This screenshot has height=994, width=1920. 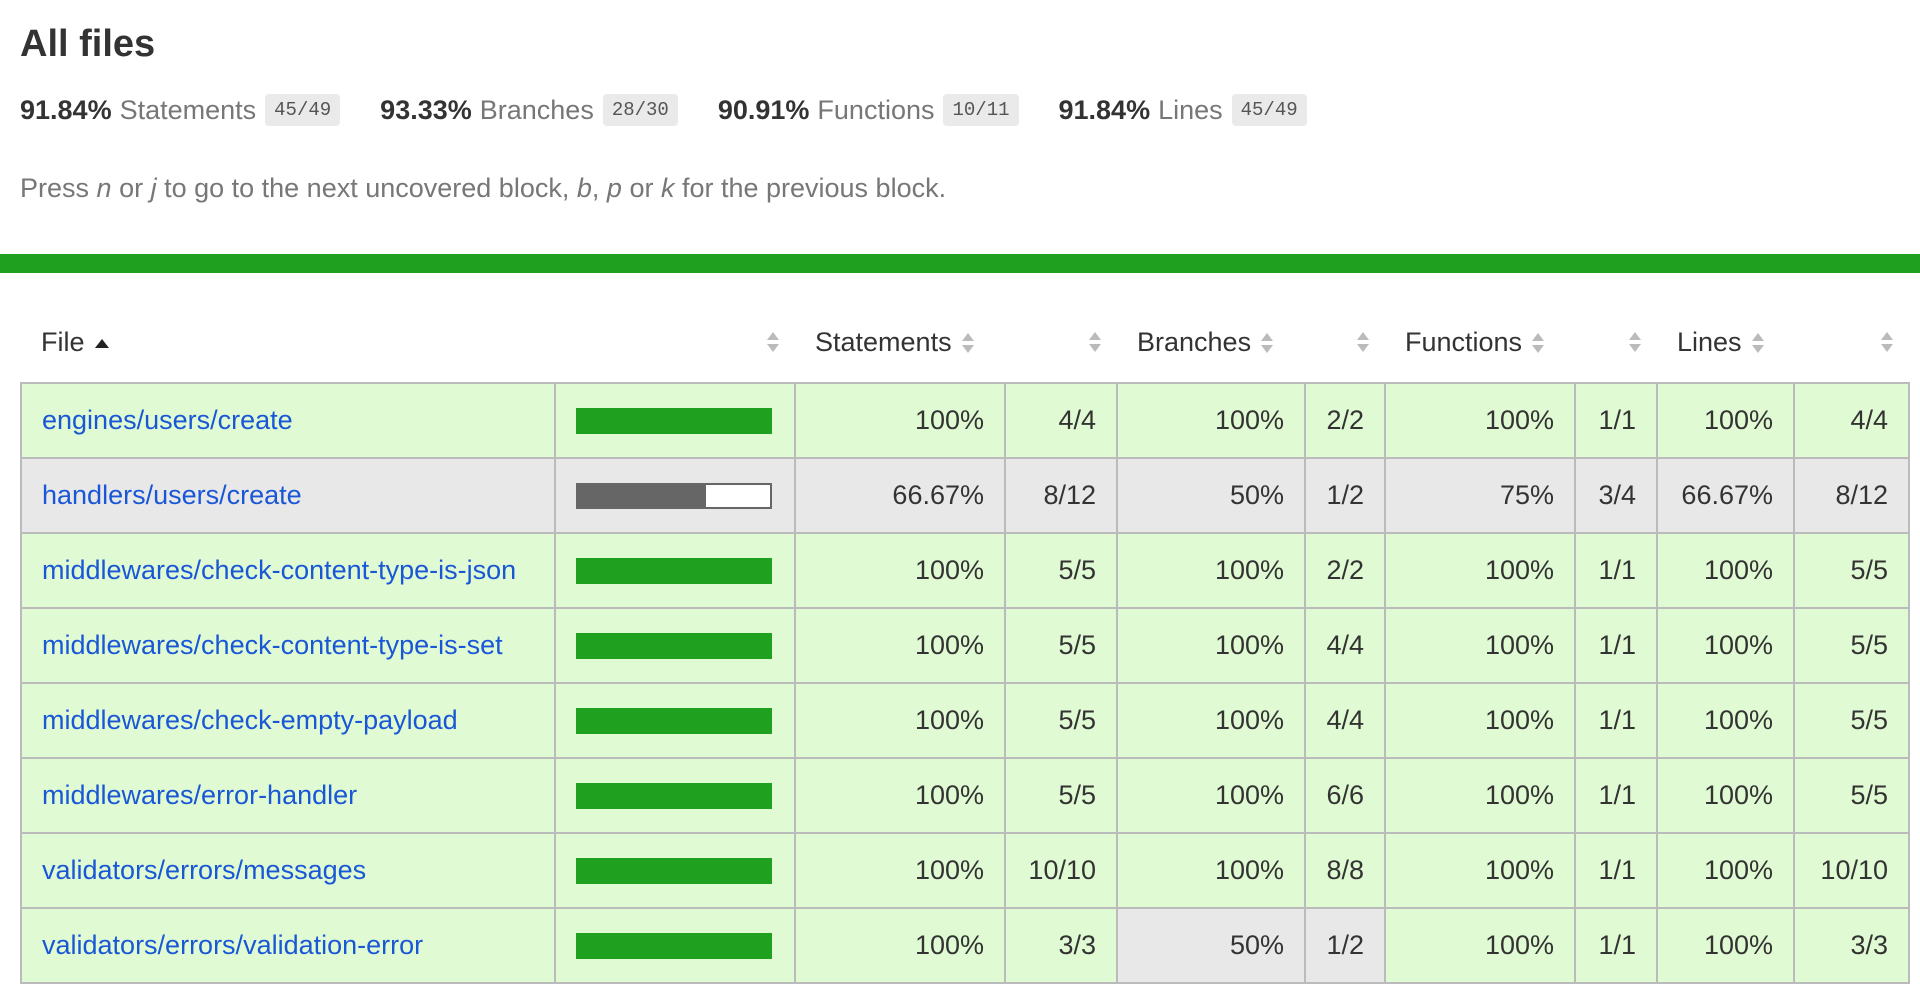 I want to click on statements-fraction: 10/10, so click(x=1061, y=870).